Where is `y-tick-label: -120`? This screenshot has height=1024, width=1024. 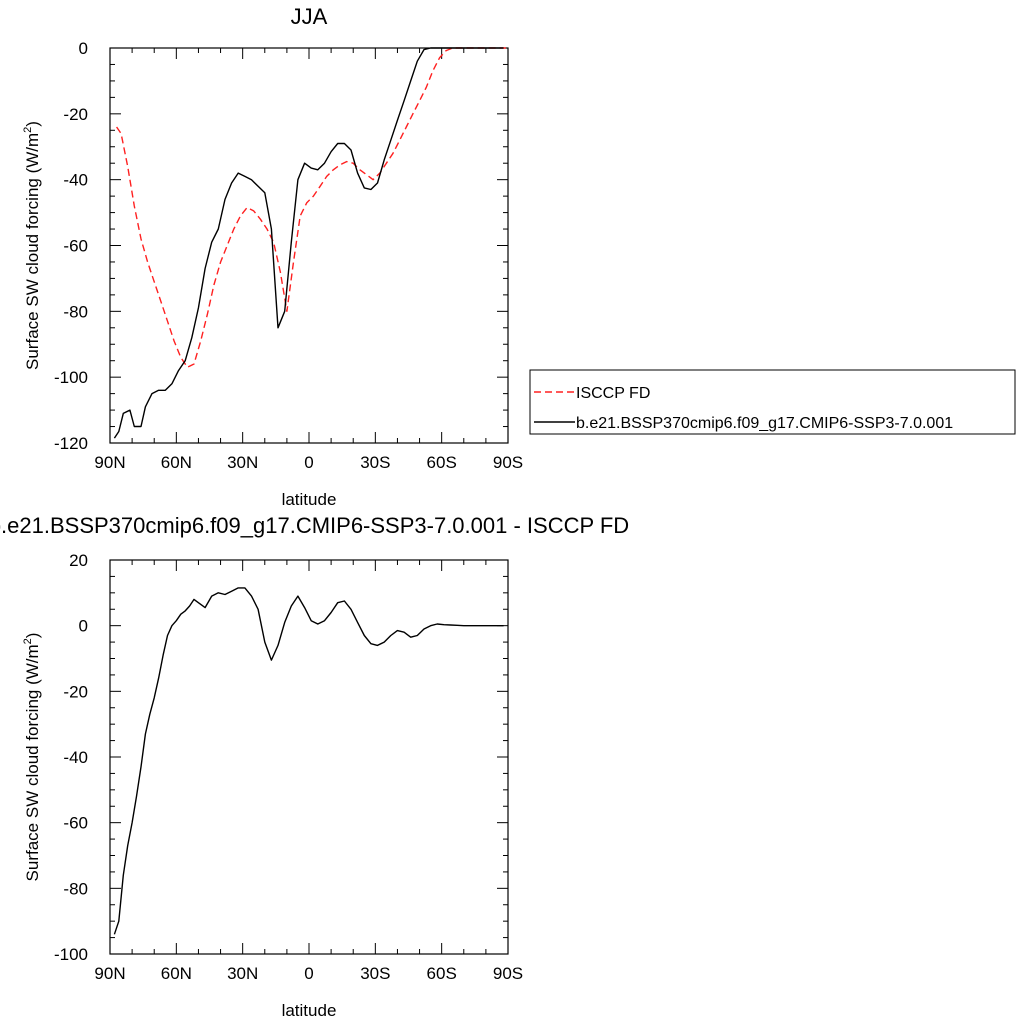
y-tick-label: -120 is located at coordinates (71, 443).